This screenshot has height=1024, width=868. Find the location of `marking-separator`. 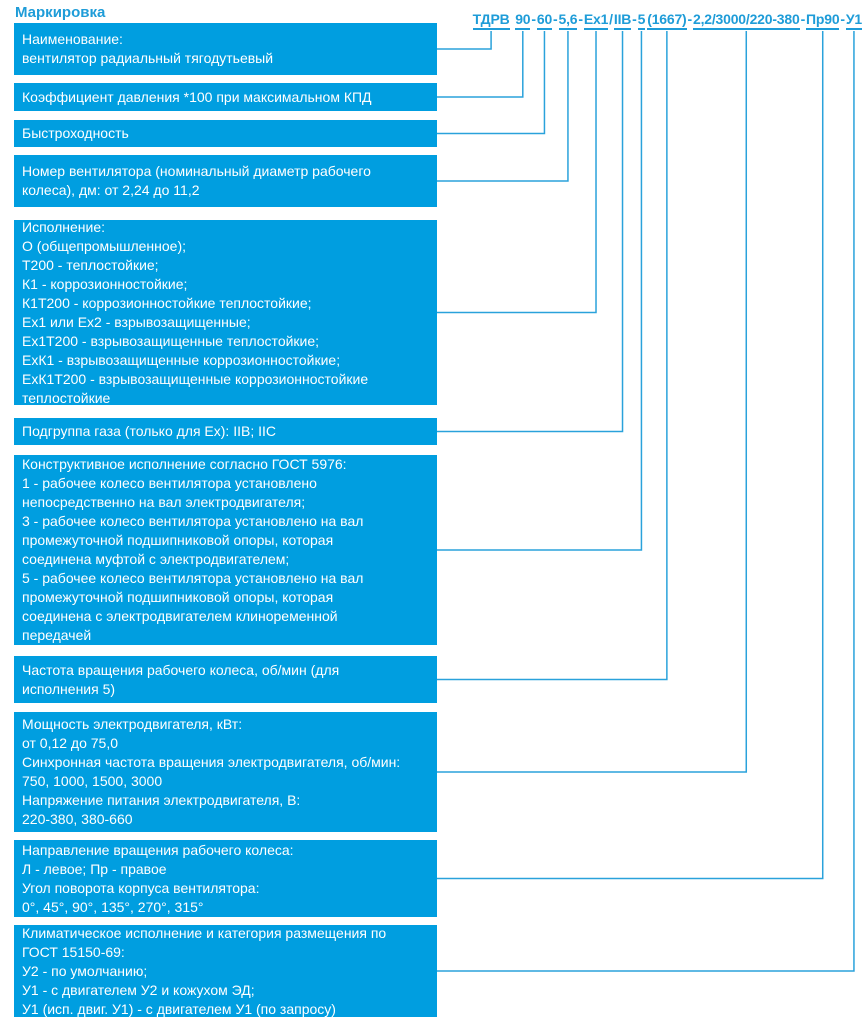

marking-separator is located at coordinates (513, 20).